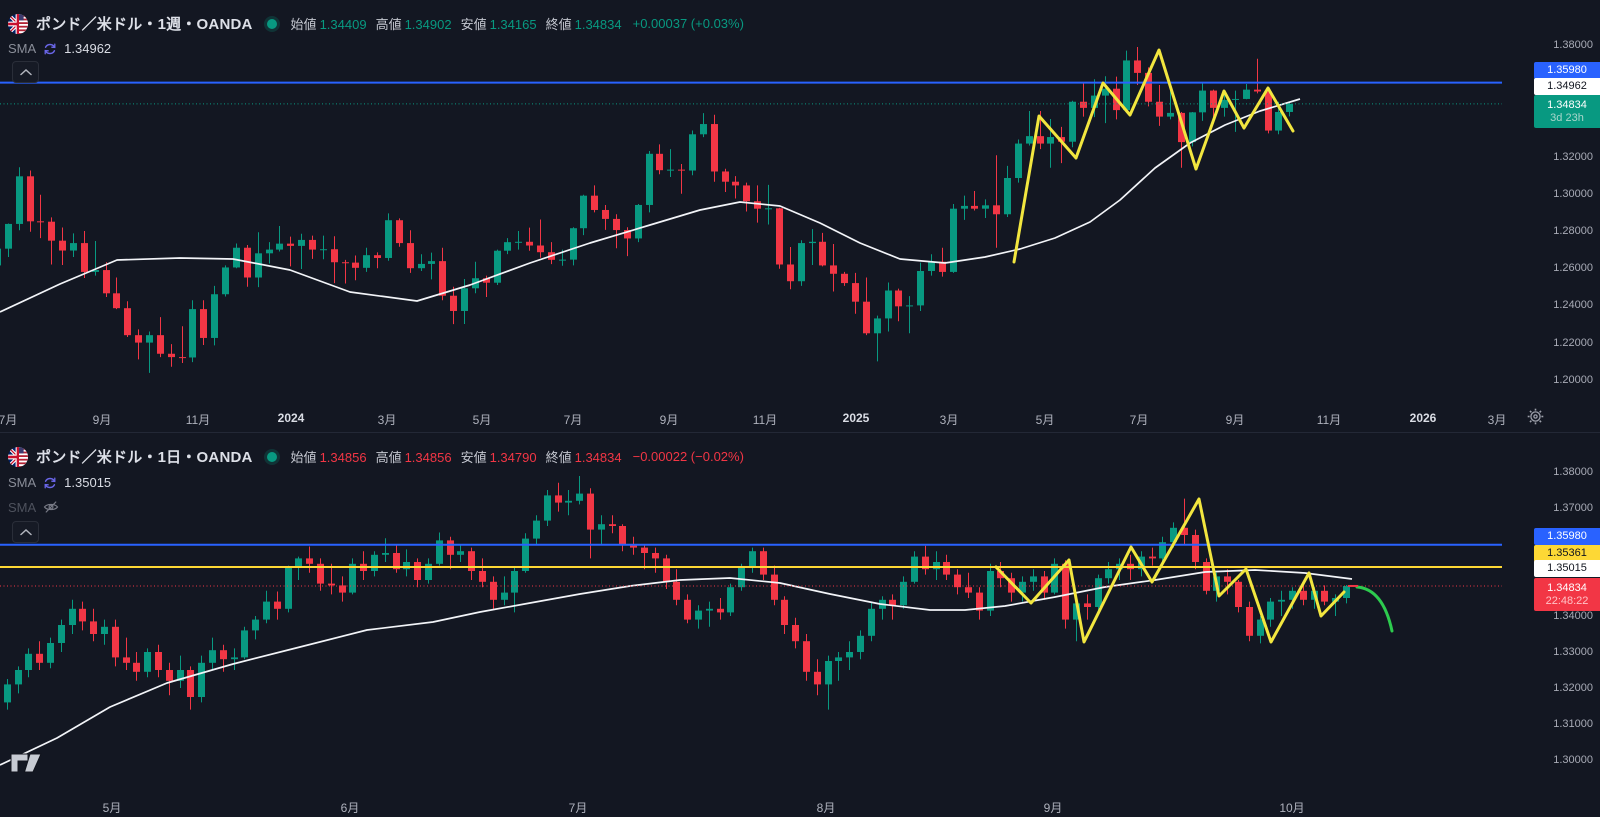 The width and height of the screenshot is (1600, 817). I want to click on symbol-title: ポンド／米ドル・1日・OANDA, so click(144, 457).